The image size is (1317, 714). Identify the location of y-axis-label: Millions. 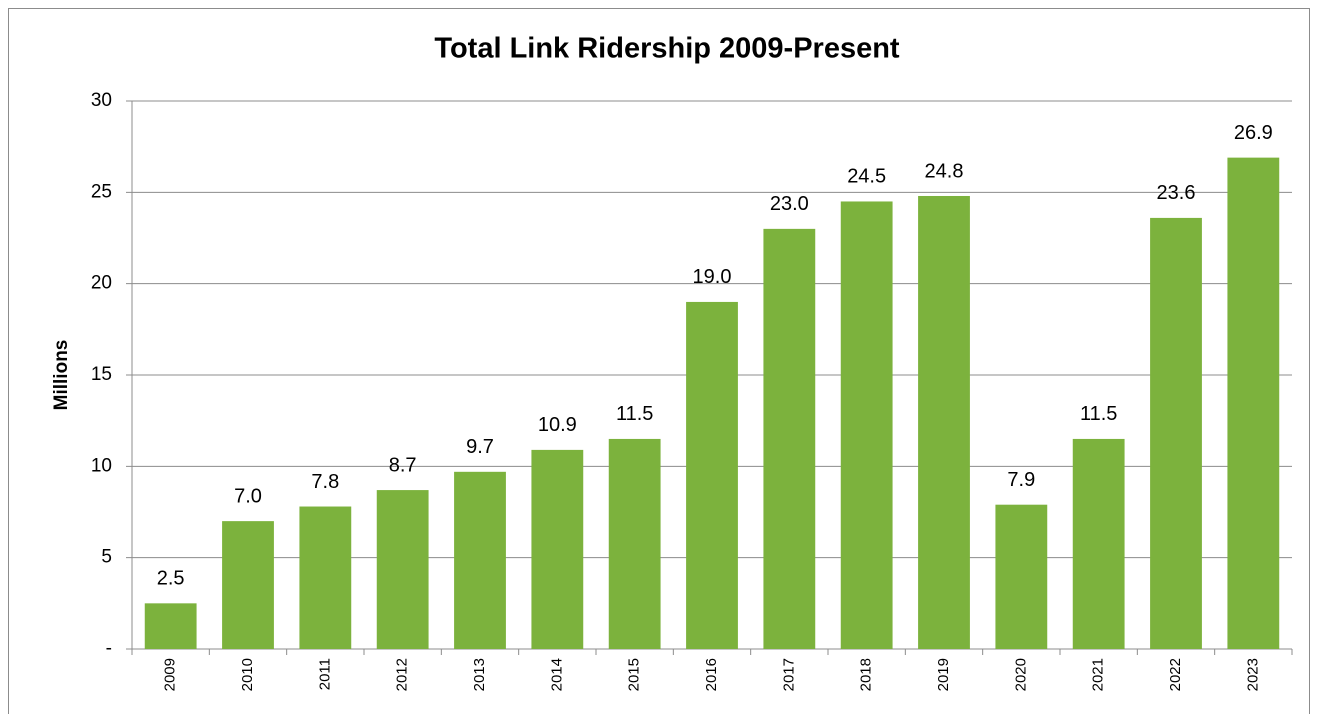
(61, 375).